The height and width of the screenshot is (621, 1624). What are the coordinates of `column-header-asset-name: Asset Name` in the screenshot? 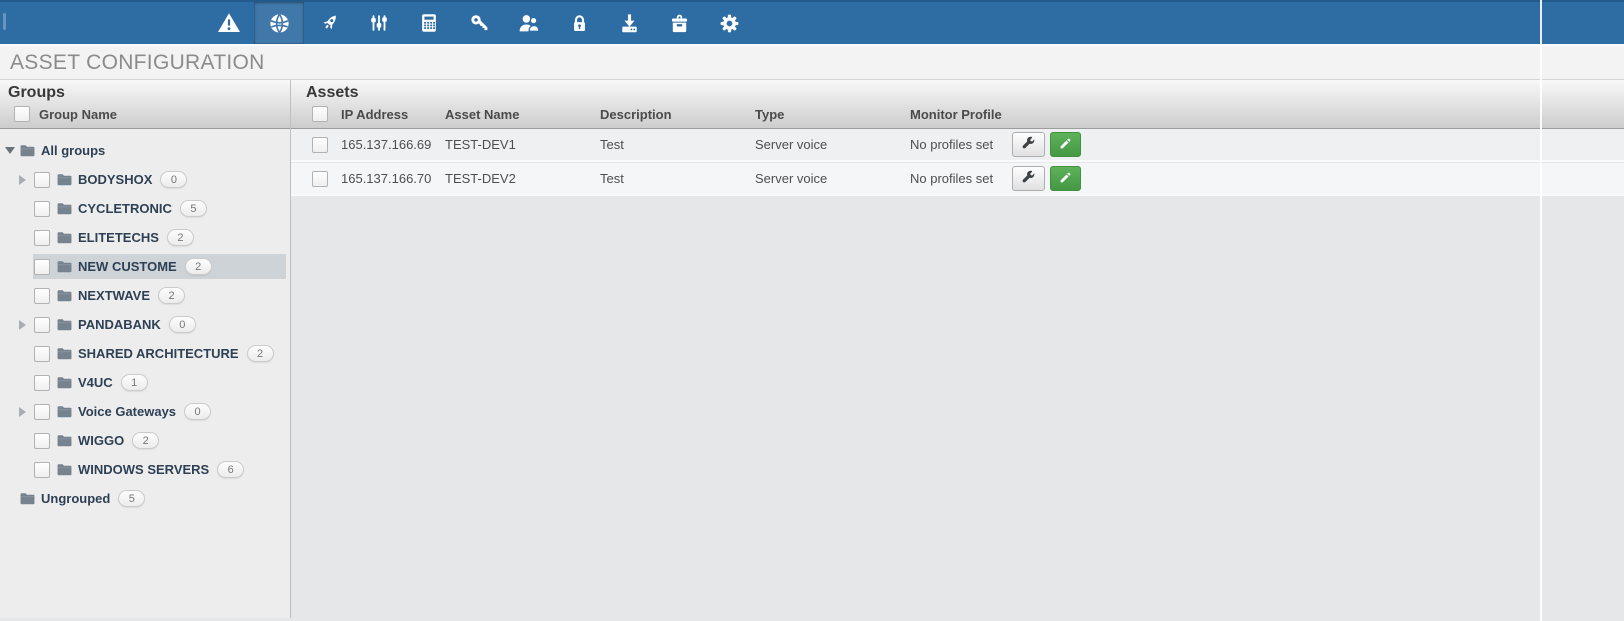 It's located at (482, 114).